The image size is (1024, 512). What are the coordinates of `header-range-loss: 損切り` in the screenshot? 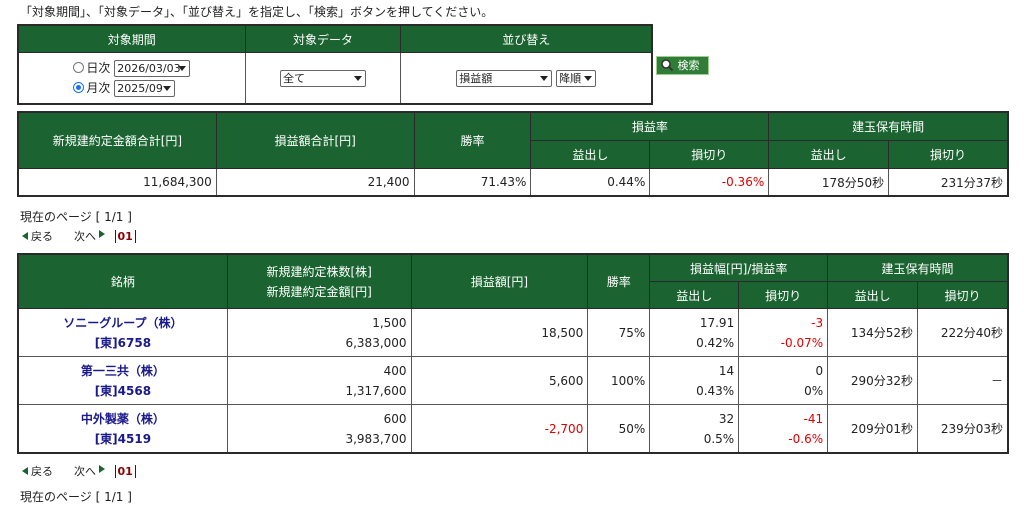 It's located at (783, 295).